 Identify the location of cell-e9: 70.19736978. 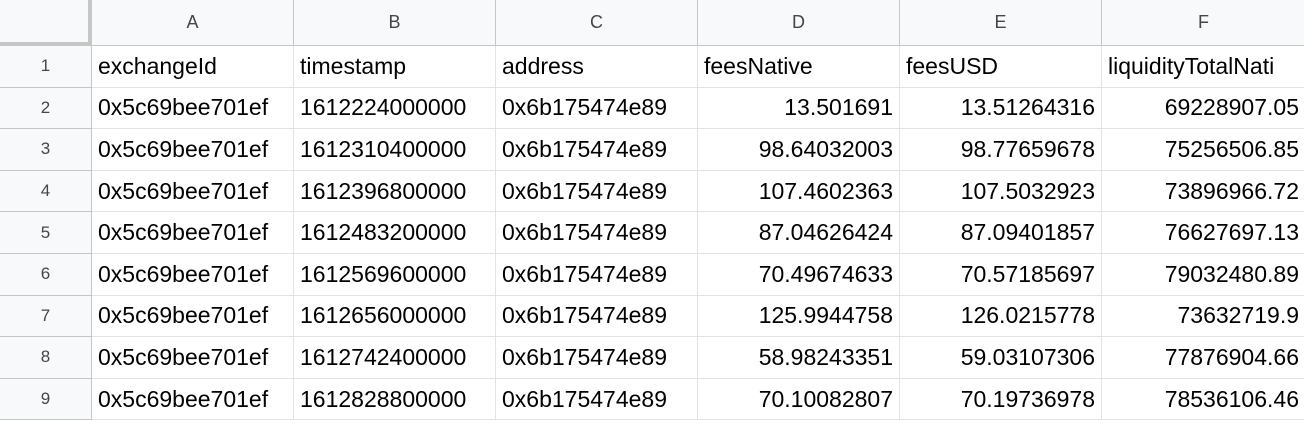
(1001, 399).